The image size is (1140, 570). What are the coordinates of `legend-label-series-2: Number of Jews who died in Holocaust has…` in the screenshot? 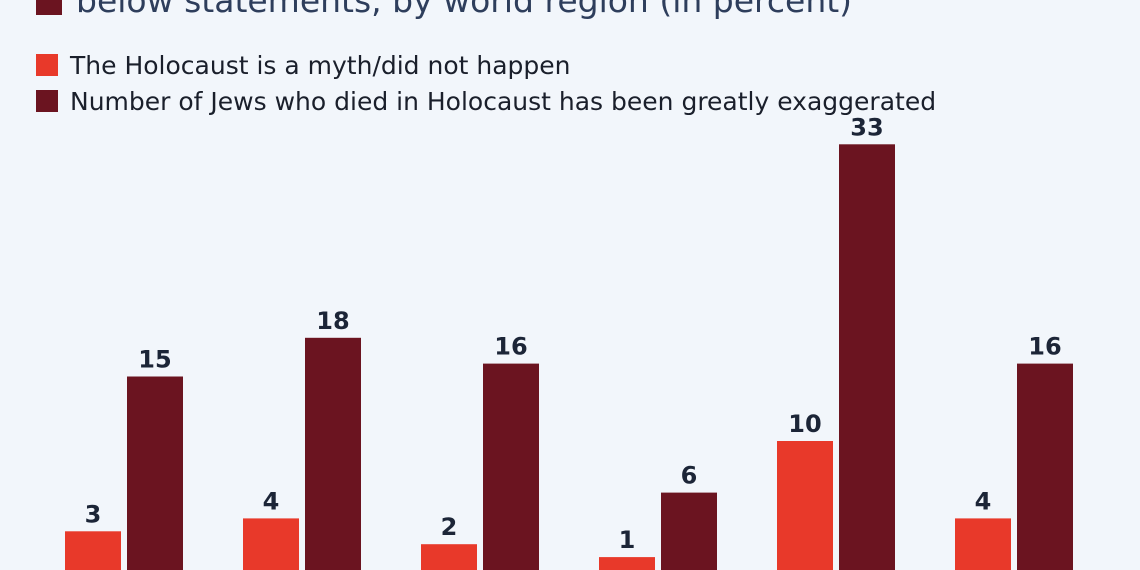 It's located at (503, 101).